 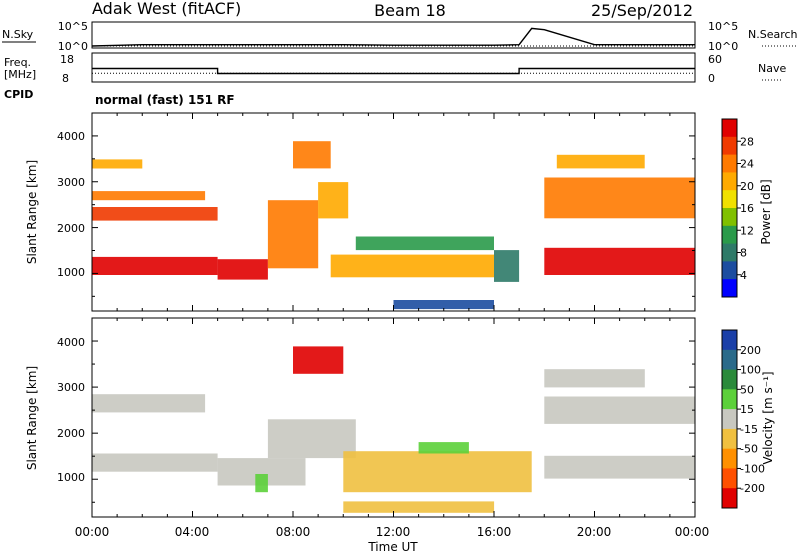 I want to click on velocity-colorbar: 200 100 50 15 -15 -50 -100 -200, so click(x=743, y=419).